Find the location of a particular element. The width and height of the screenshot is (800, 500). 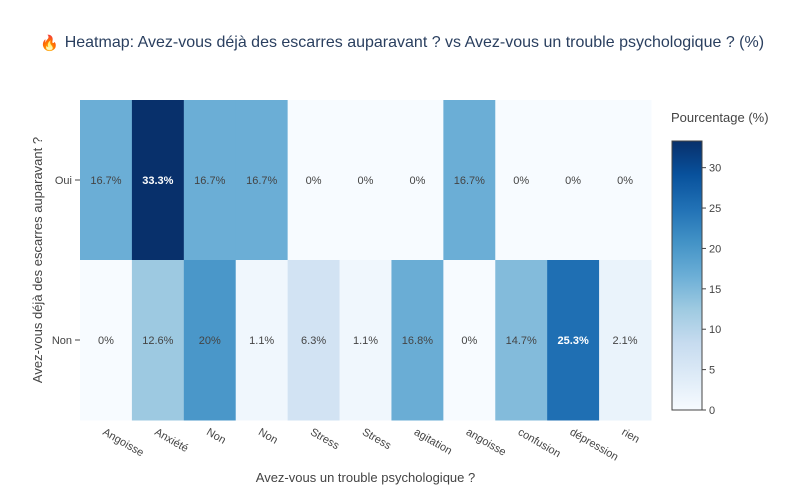

colorbar-ticks: 0 5 10 15 20 25 30 is located at coordinates (711, 290).